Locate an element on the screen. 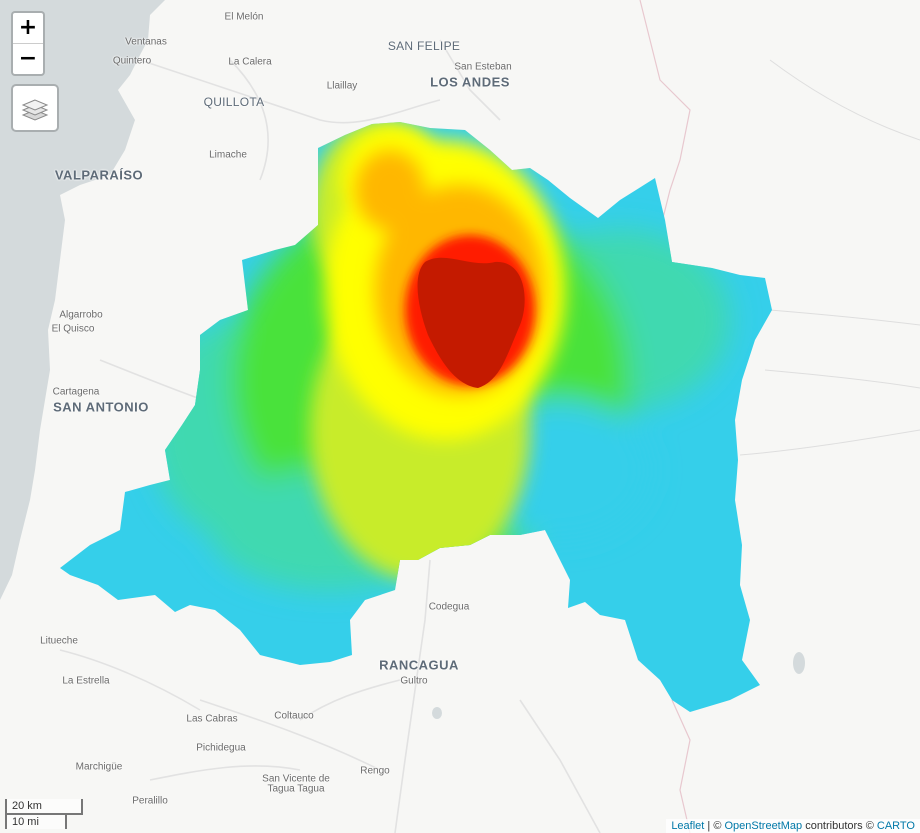  attribution-sep: | © is located at coordinates (714, 826).